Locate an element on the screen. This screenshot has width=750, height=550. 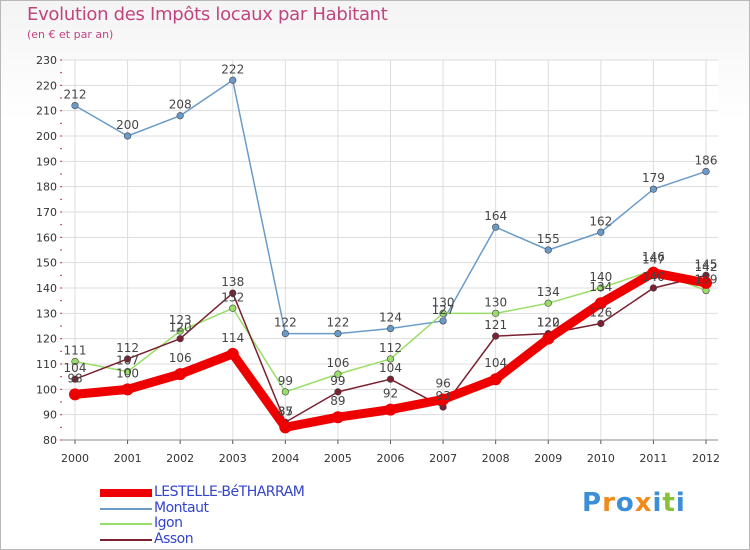
y-tick-label-80: 80 is located at coordinates (50, 440).